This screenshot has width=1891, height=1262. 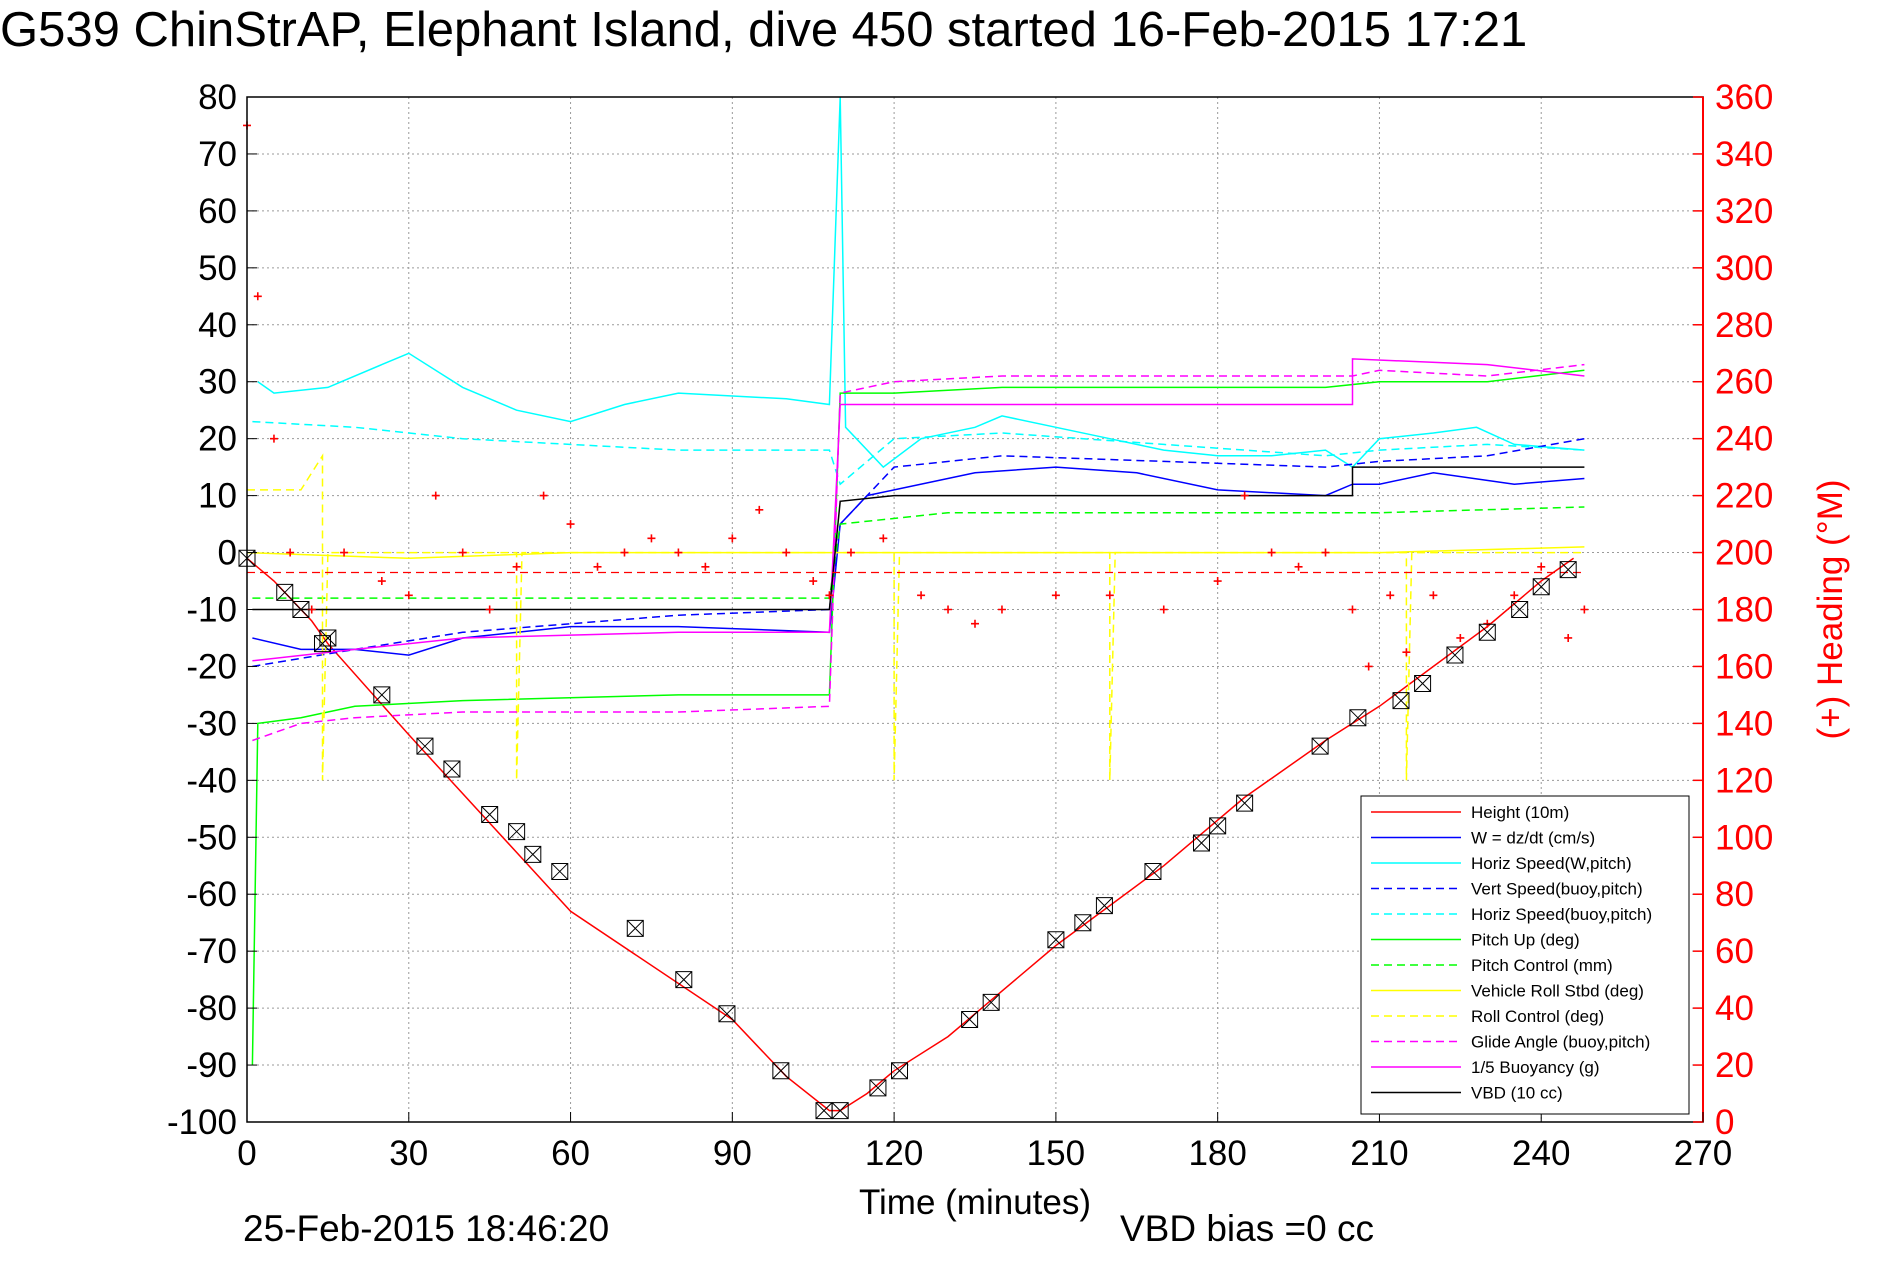 I want to click on x-tick-label: 120, so click(x=894, y=1153).